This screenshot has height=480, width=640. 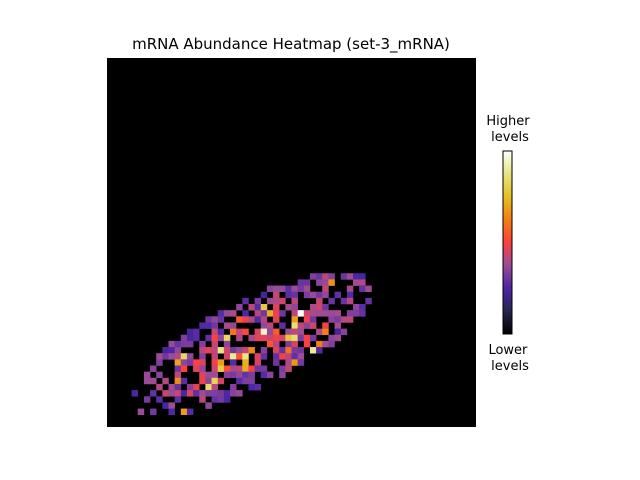 I want to click on chart-title: mRNA Abundance Heatmap (set-3_mRNA), so click(x=291, y=44).